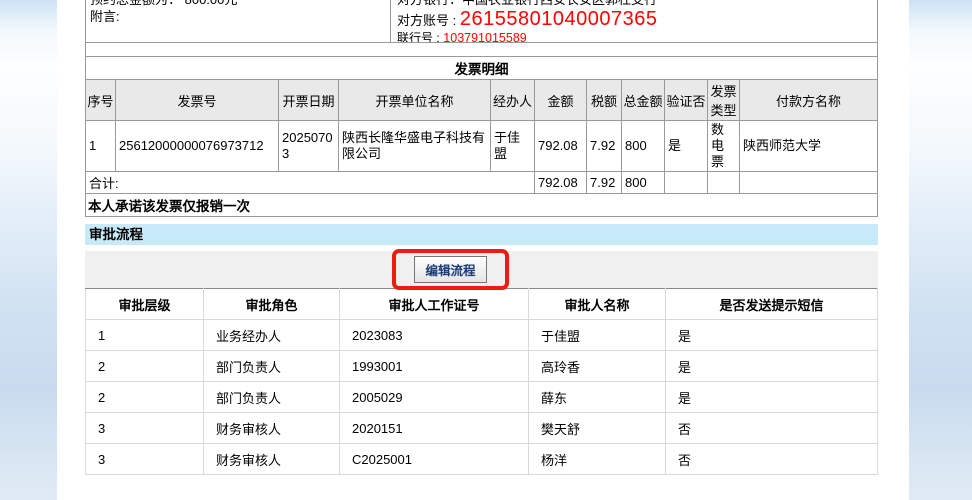 The width and height of the screenshot is (972, 500). Describe the element at coordinates (560, 182) in the screenshot. I see `total-amount: 792.08` at that location.